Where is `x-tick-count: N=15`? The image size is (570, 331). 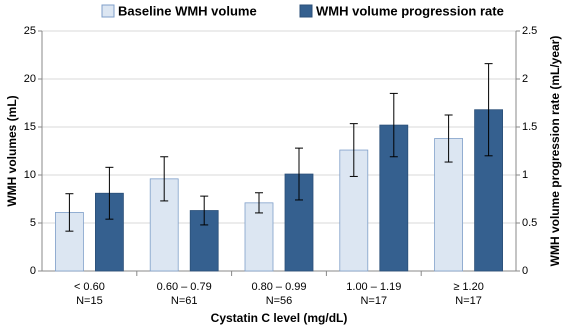
x-tick-count: N=15 is located at coordinates (89, 301).